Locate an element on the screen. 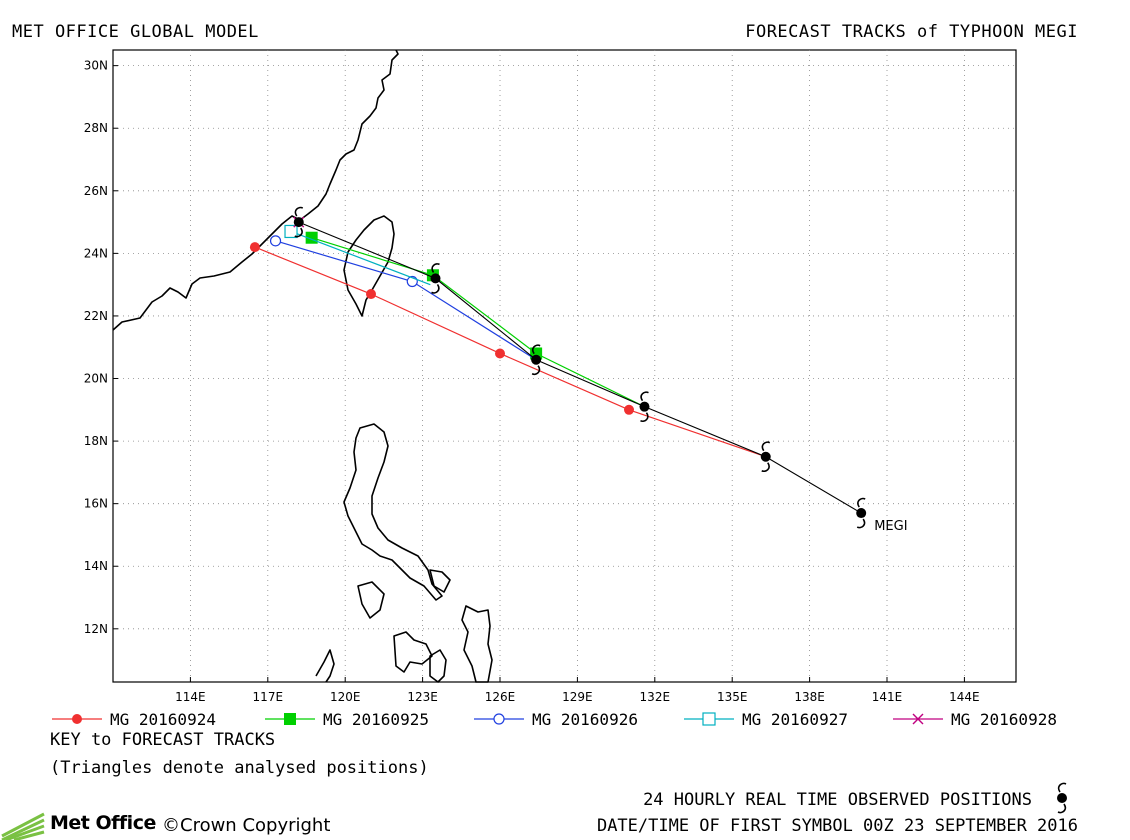 The height and width of the screenshot is (840, 1130). lon-tick-label: 141E is located at coordinates (887, 697).